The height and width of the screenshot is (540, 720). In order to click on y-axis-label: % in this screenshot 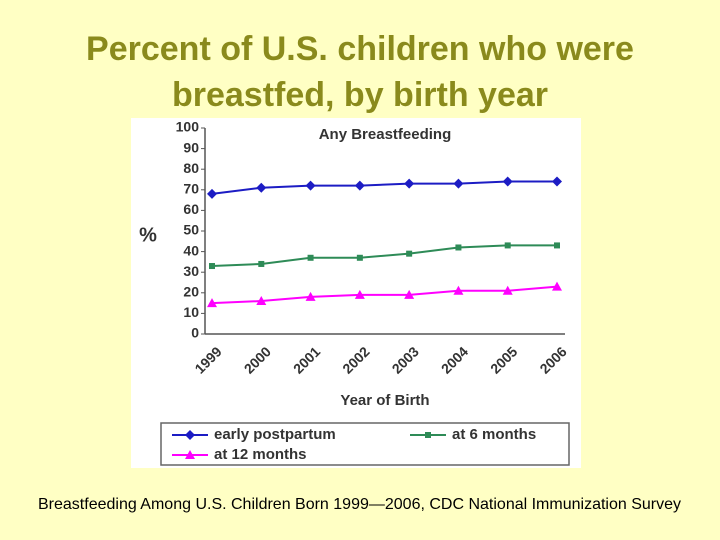, I will do `click(148, 235)`.